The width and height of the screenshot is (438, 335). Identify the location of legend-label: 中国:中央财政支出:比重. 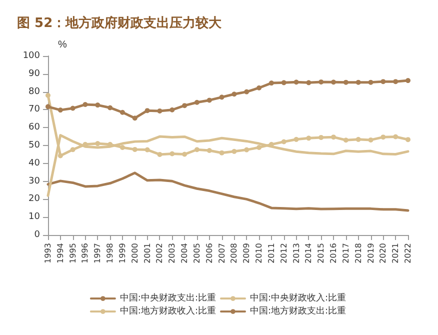
(168, 298).